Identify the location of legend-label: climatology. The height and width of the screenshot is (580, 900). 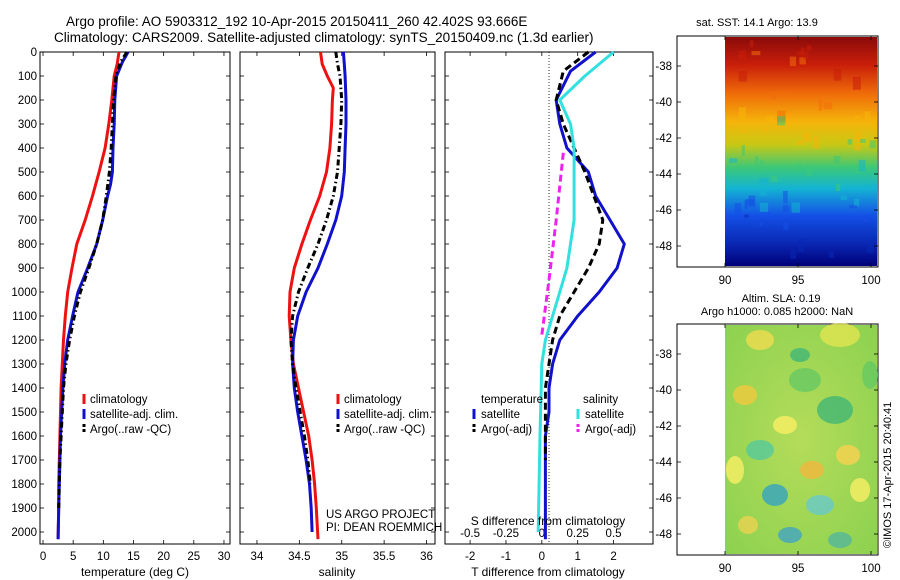
(119, 400).